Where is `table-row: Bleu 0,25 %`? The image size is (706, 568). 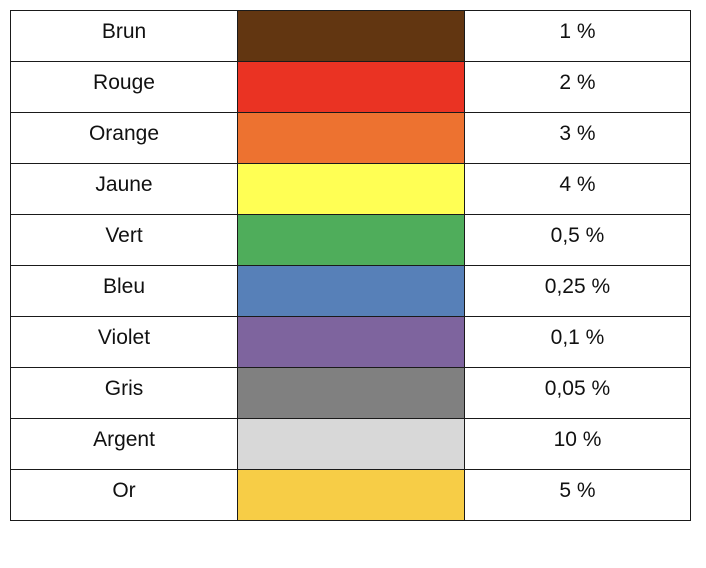 table-row: Bleu 0,25 % is located at coordinates (350, 291).